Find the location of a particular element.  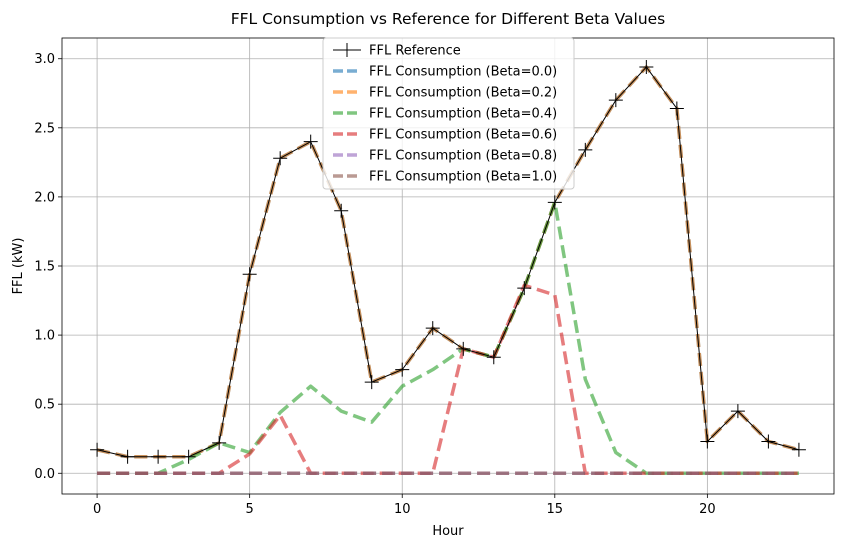

legend-box is located at coordinates (448, 113).